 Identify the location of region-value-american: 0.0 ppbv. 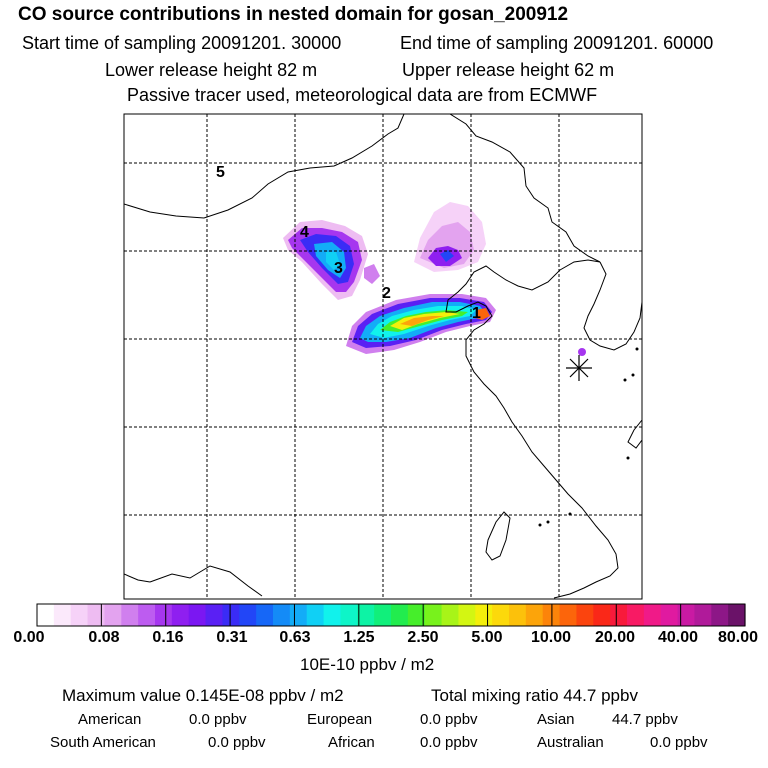
(218, 719).